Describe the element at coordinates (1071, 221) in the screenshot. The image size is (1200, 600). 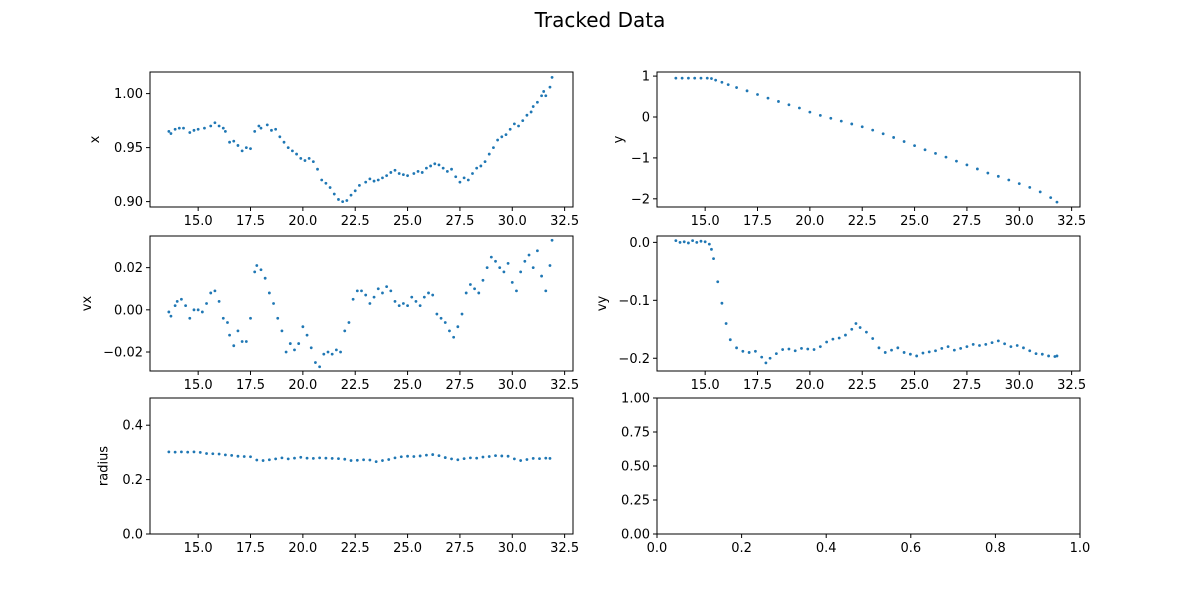
I see `x-tick-label-y: 32.5` at that location.